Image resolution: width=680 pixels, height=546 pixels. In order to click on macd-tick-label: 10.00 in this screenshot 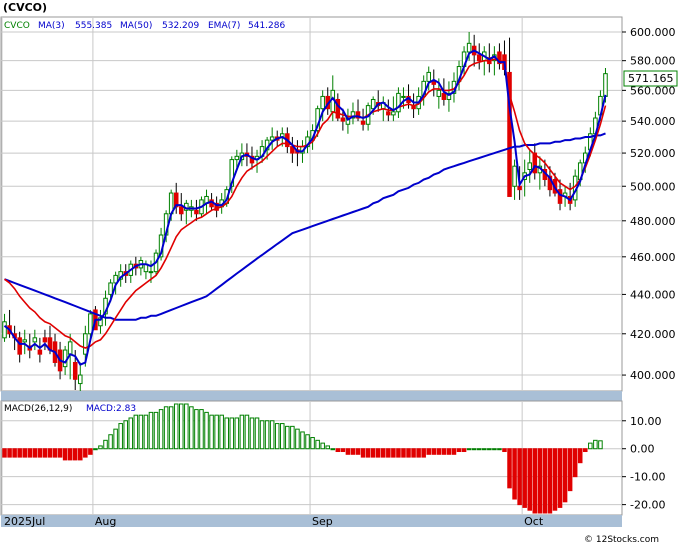, I will do `click(646, 421)`.